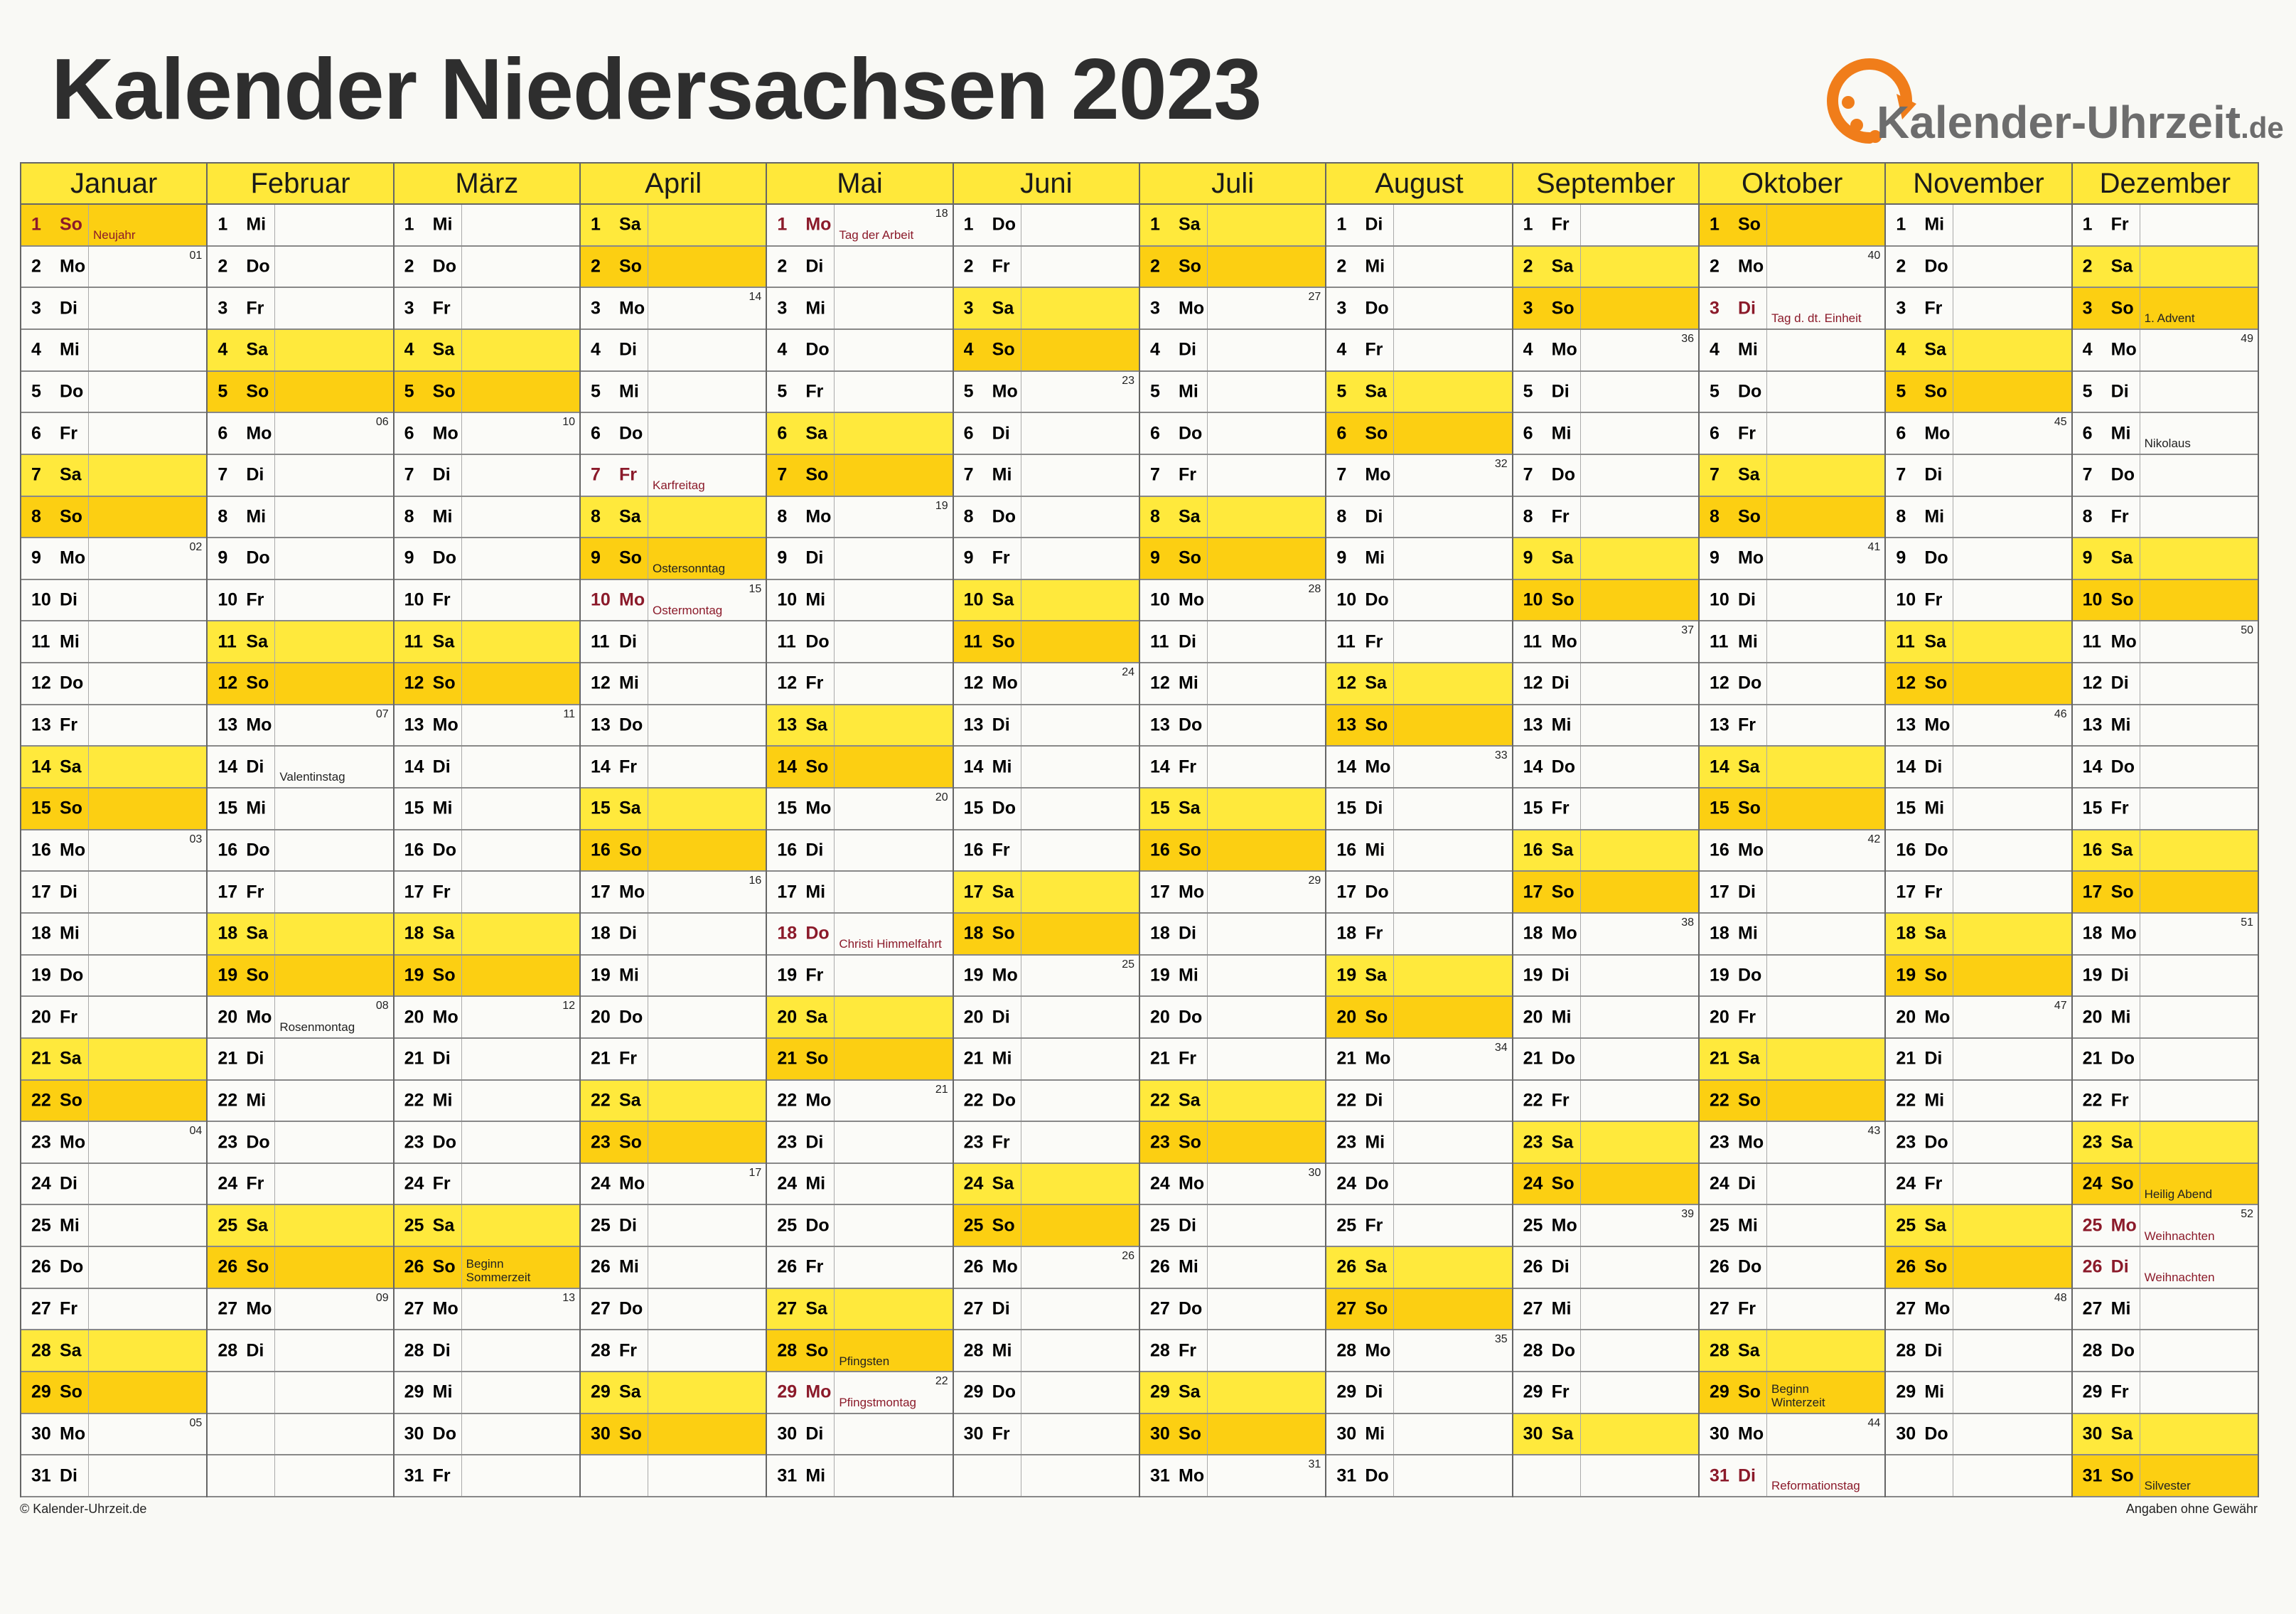 The width and height of the screenshot is (2296, 1614). What do you see at coordinates (2106, 349) in the screenshot?
I see `day-cell: 4 Mo` at bounding box center [2106, 349].